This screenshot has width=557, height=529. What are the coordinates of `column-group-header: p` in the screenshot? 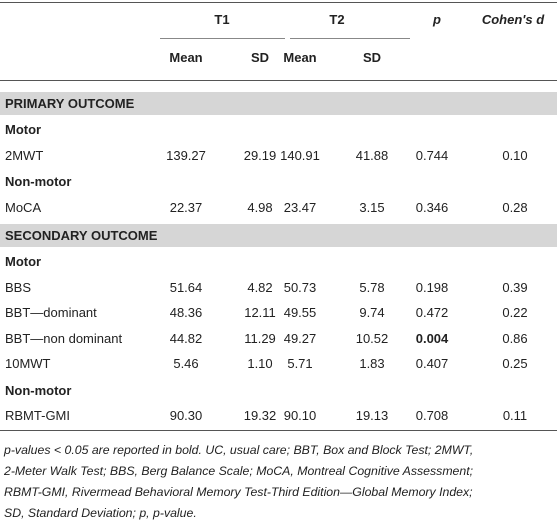 It's located at (437, 19).